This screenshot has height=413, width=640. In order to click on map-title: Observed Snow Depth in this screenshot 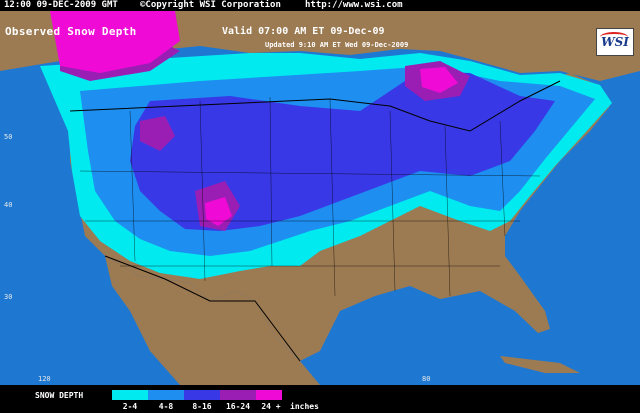, I will do `click(71, 31)`.